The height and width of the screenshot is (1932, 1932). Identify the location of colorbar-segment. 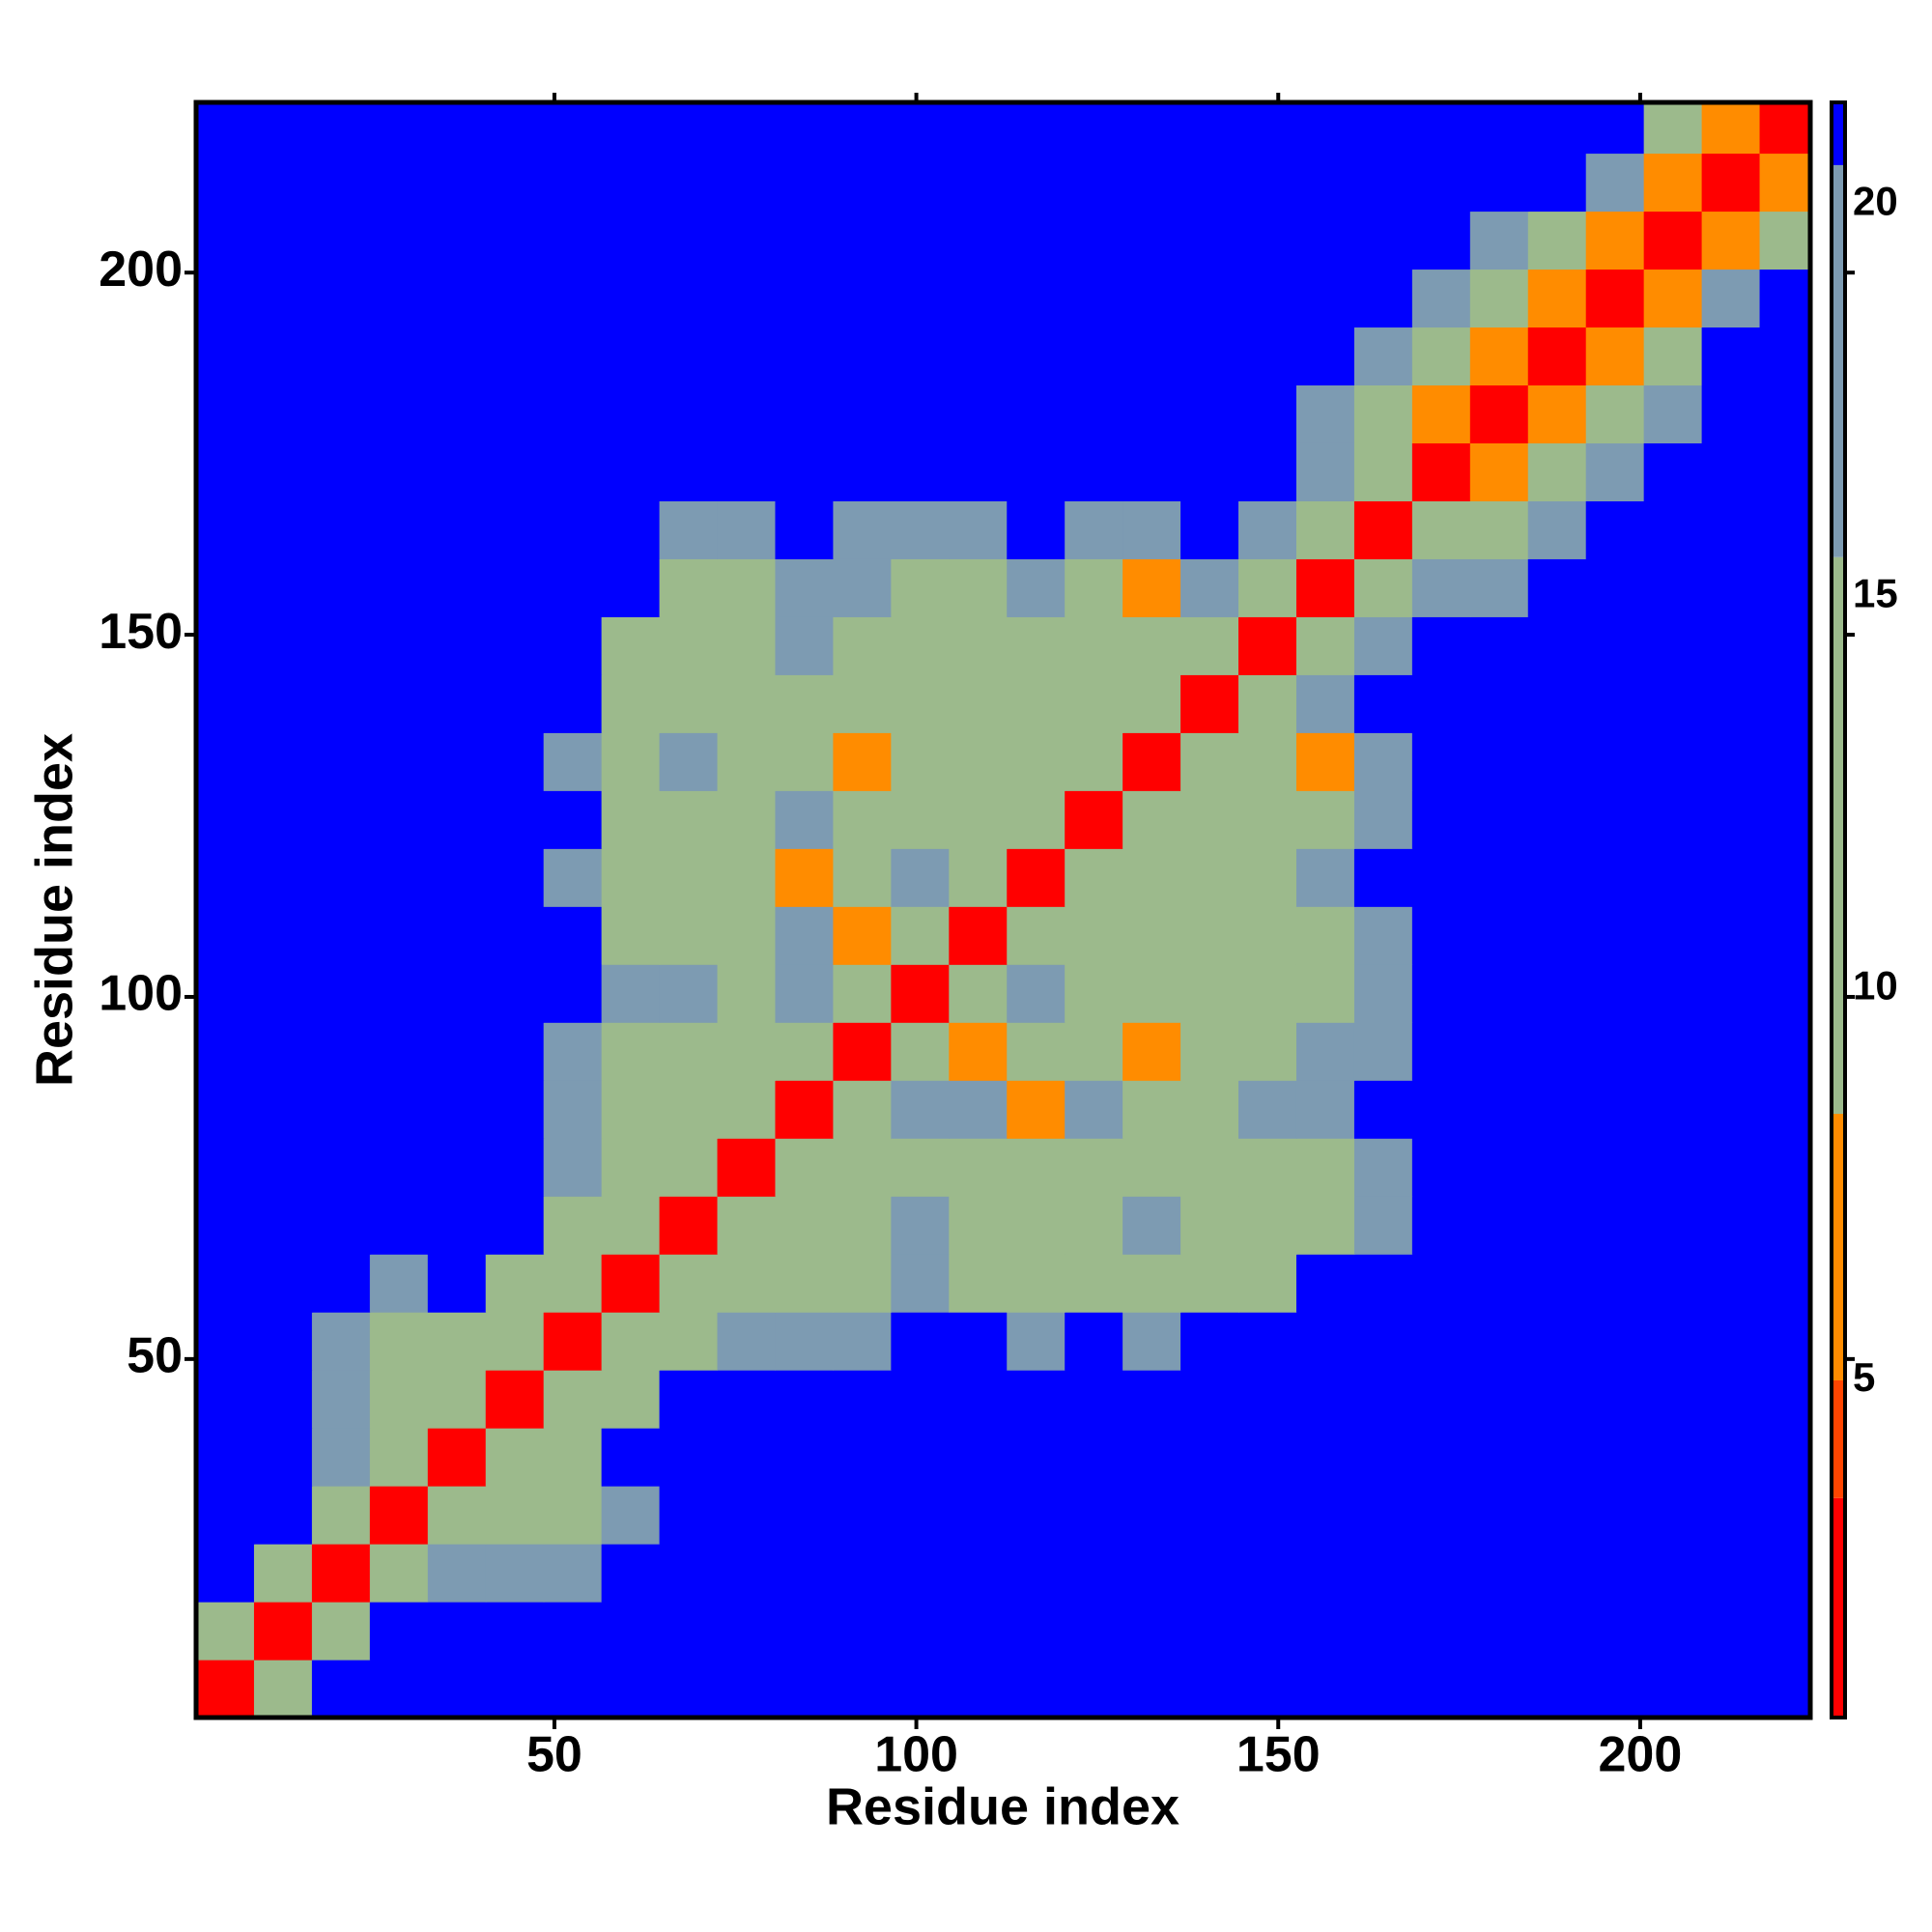
(1838, 1438).